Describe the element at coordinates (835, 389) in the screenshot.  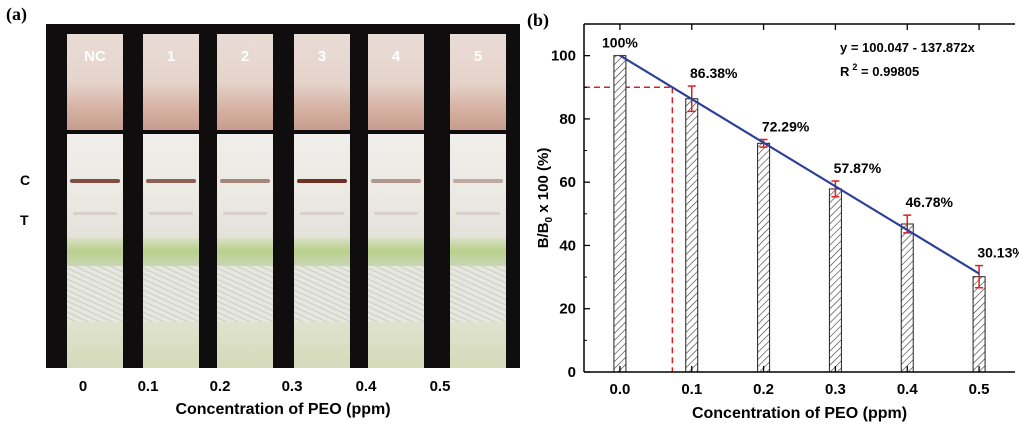
I see `x-tick-label: 0.3` at that location.